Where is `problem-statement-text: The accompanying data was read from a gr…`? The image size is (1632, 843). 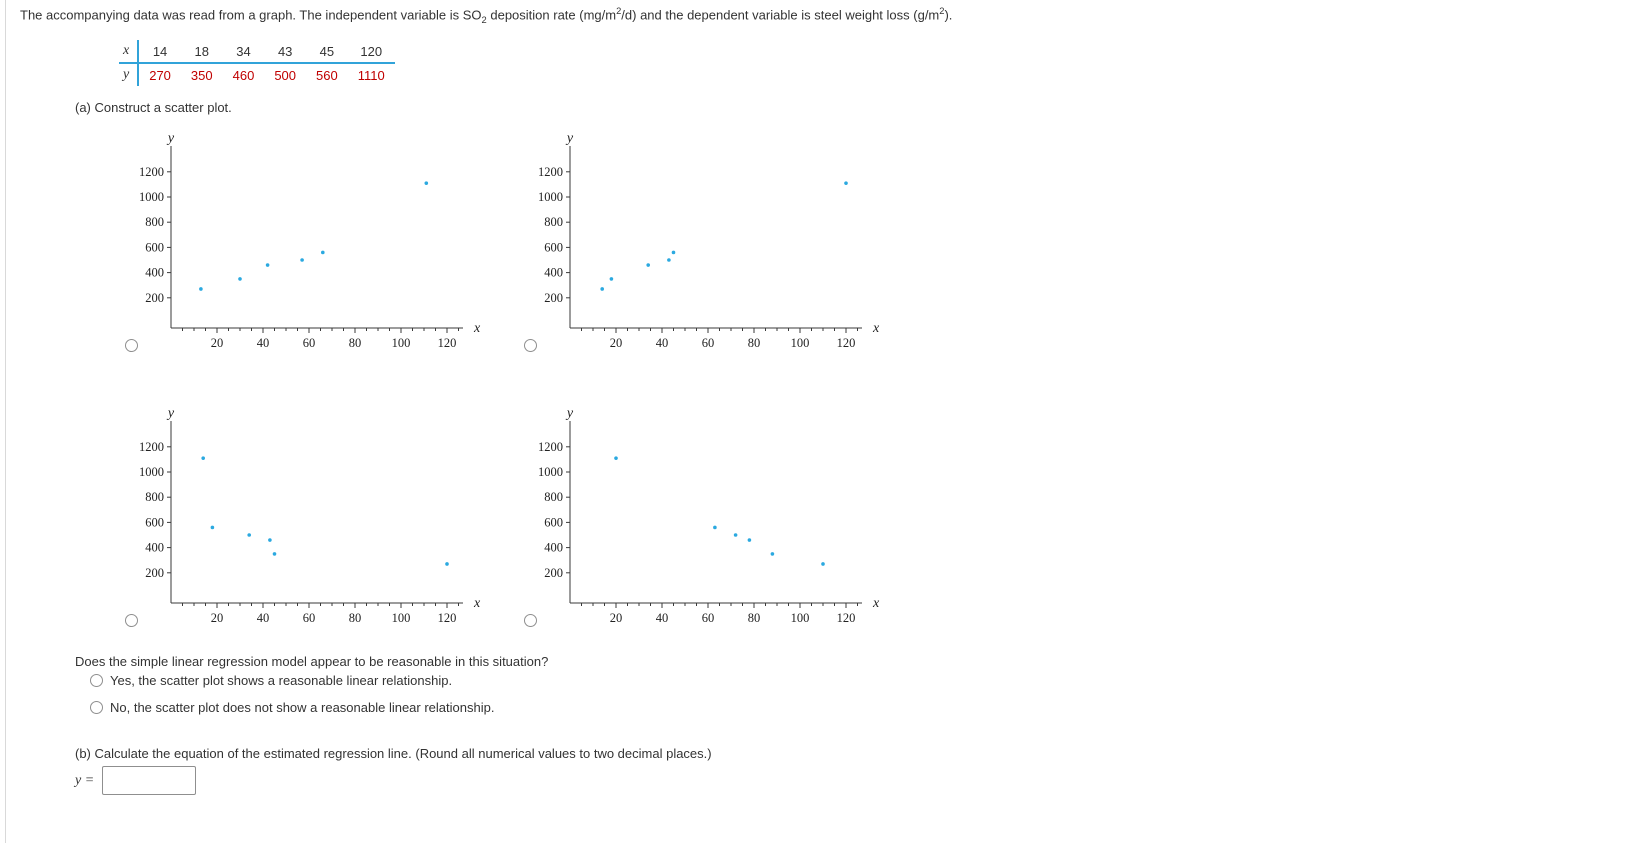
problem-statement-text: The accompanying data was read from a gr… is located at coordinates (251, 15).